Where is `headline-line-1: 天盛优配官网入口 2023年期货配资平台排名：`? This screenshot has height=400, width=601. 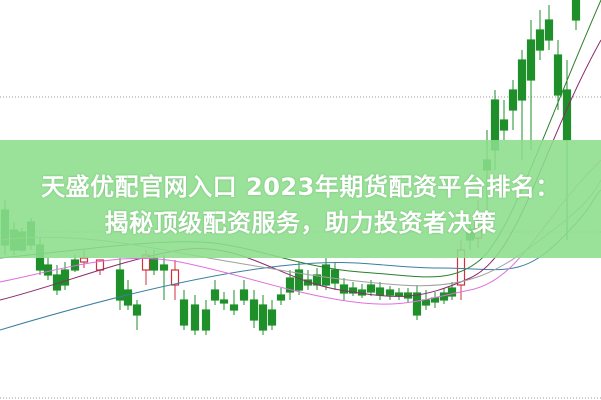 headline-line-1: 天盛优配官网入口 2023年期货配资平台排名： is located at coordinates (300, 187).